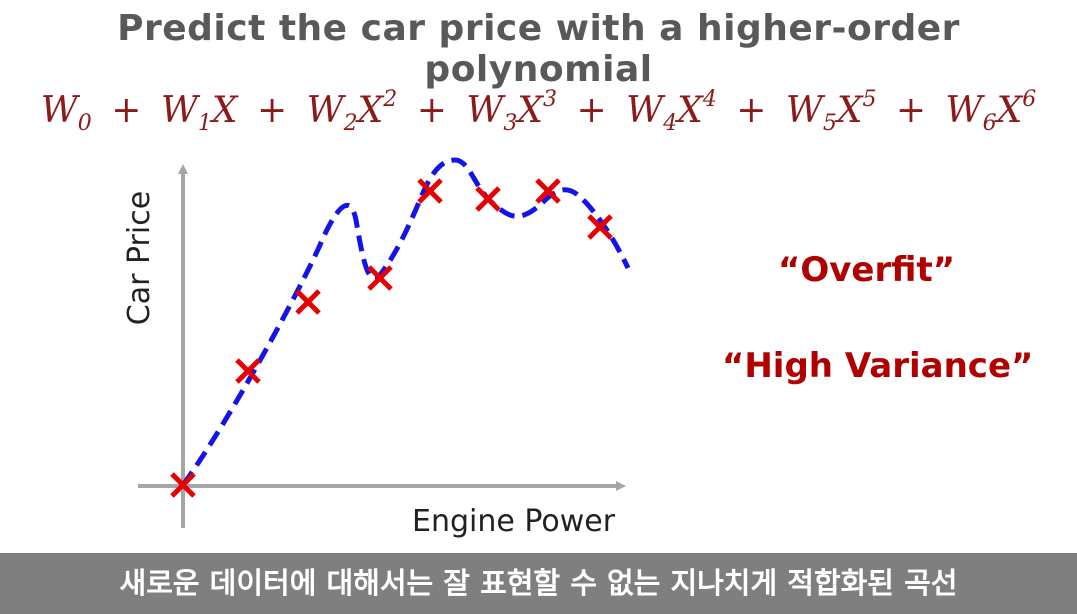 Image resolution: width=1077 pixels, height=614 pixels. I want to click on term-6: W6X6, so click(991, 111).